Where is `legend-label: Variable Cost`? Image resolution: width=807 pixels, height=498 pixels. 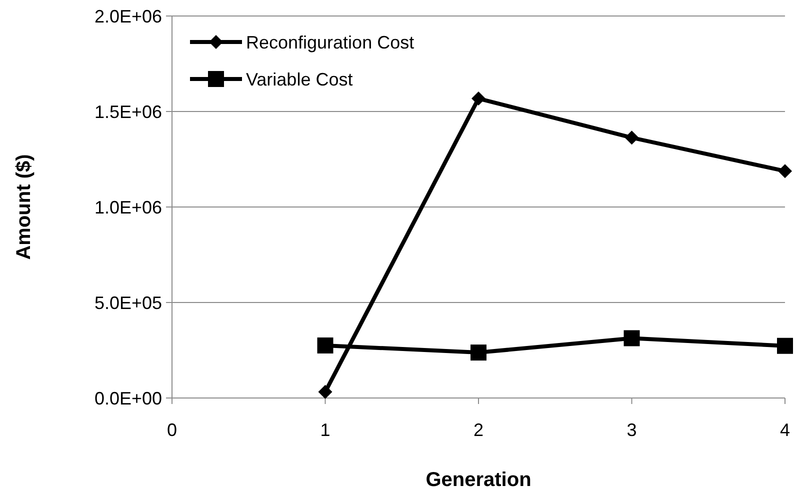 legend-label: Variable Cost is located at coordinates (299, 79).